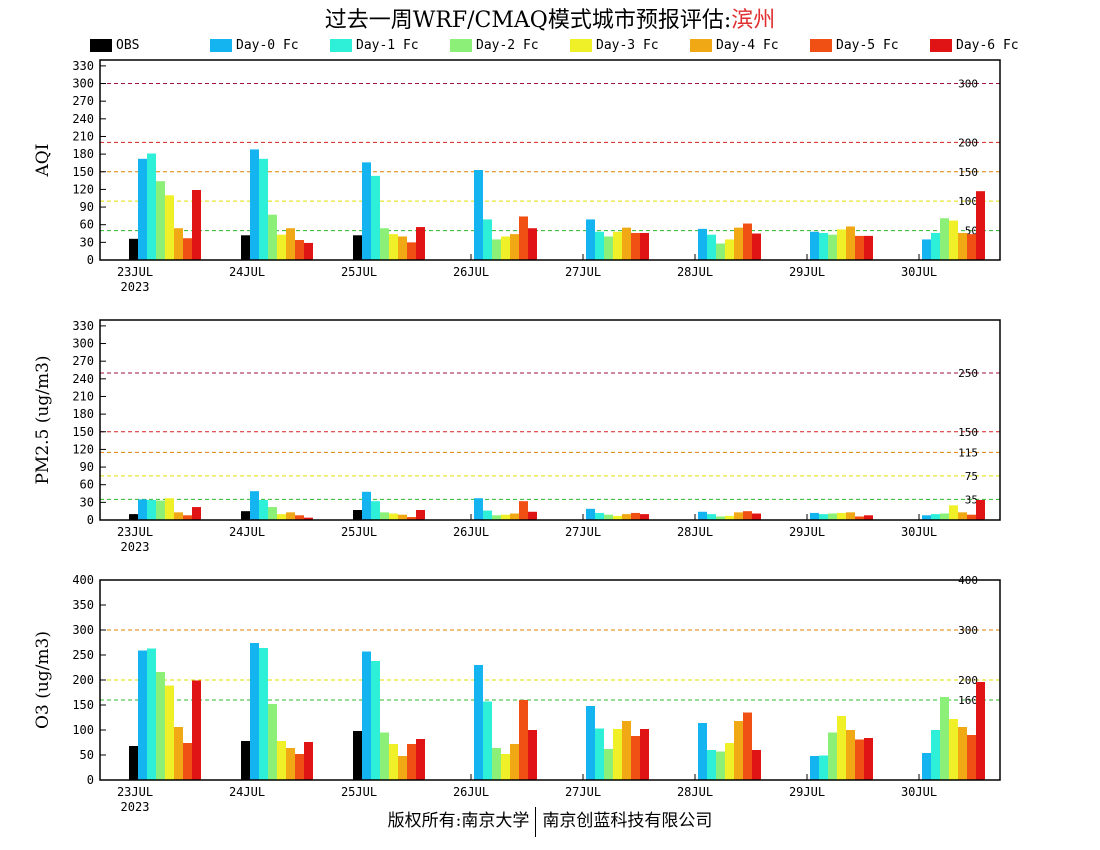 The height and width of the screenshot is (850, 1100). I want to click on legend-label: Day-3 Fc, so click(627, 45).